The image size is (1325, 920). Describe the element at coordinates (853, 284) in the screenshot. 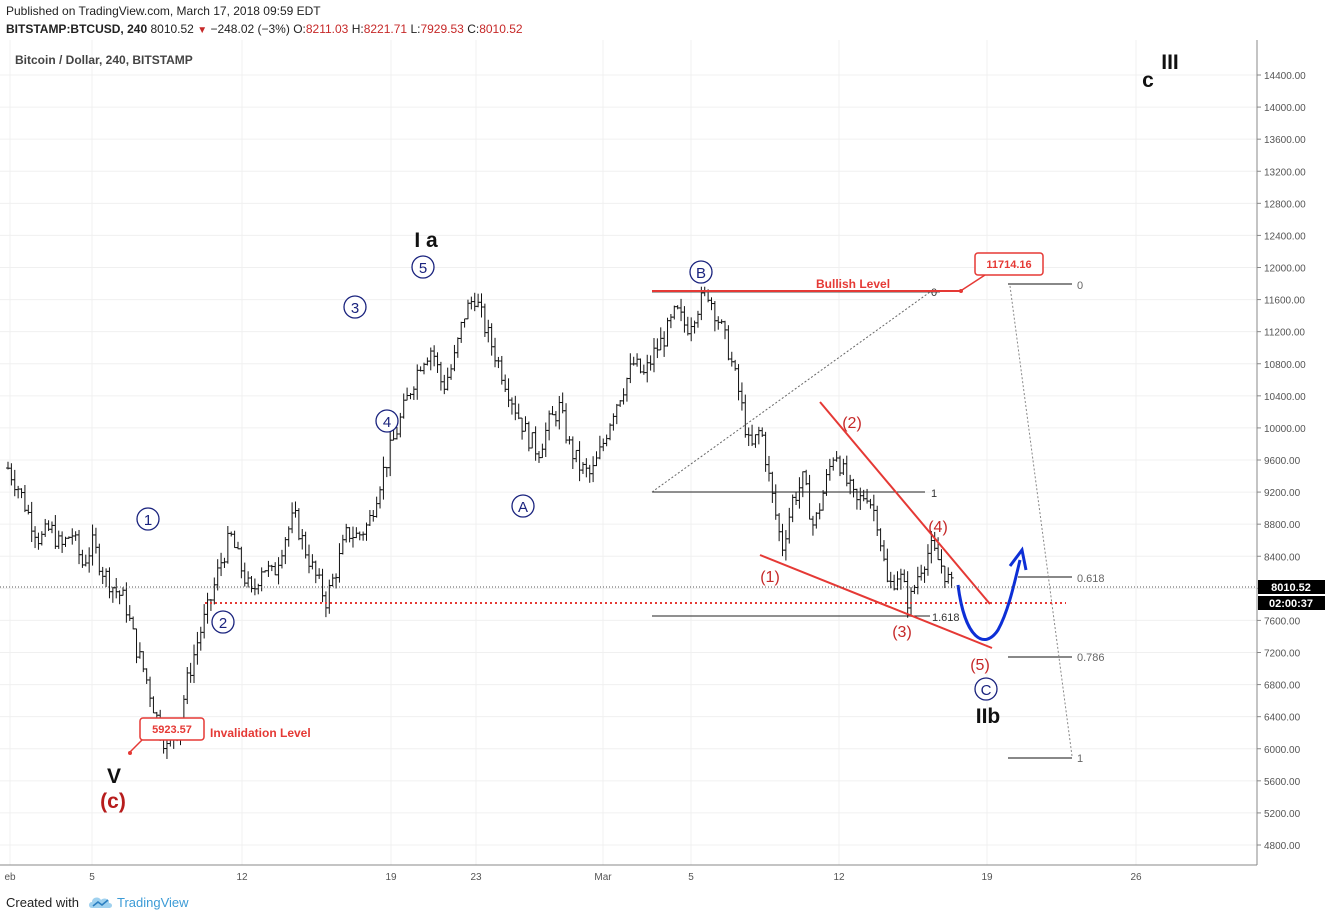

I see `bullish-level-label: Bullish Level` at that location.